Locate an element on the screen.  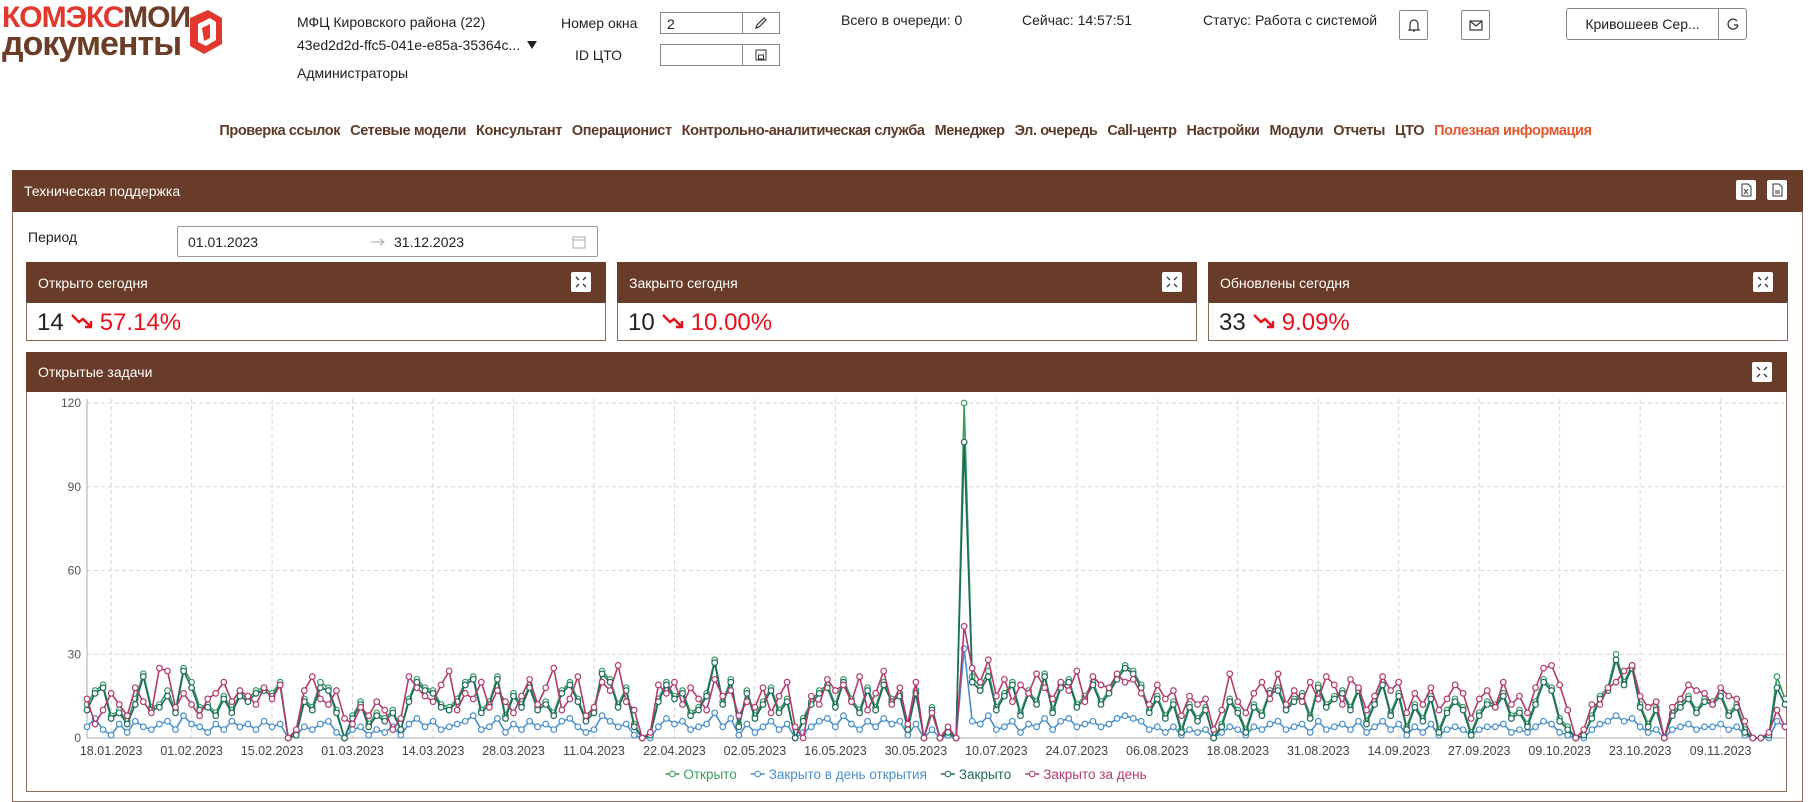
notifications-button is located at coordinates (1413, 25).